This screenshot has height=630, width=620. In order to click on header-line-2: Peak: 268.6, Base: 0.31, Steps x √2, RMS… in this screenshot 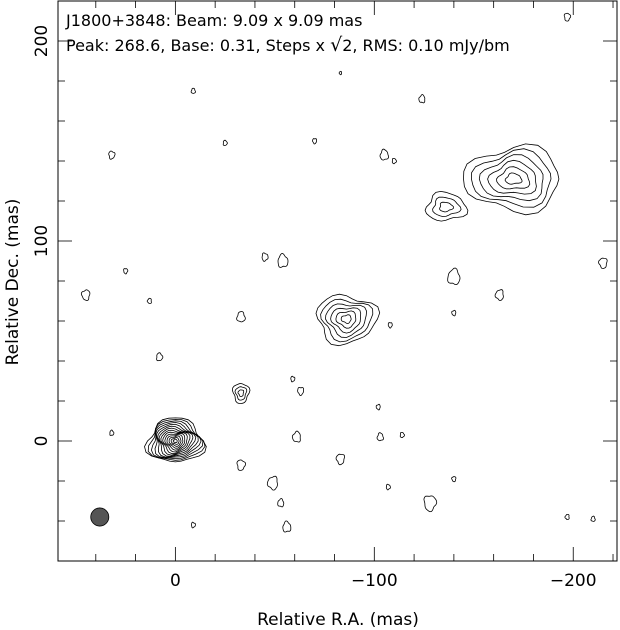, I will do `click(288, 45)`.